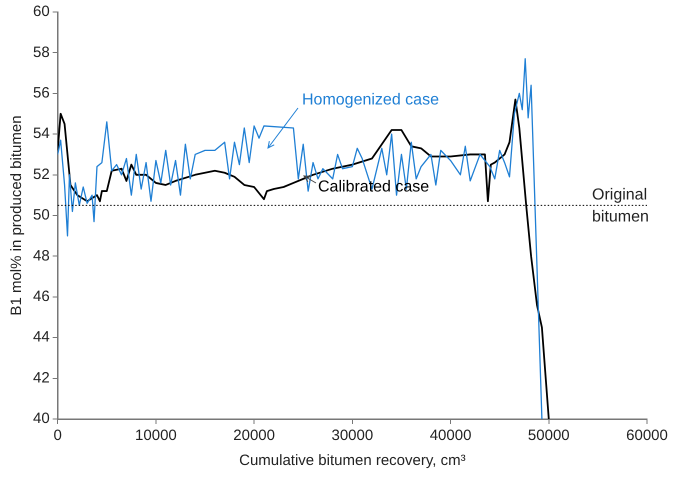 The height and width of the screenshot is (478, 687). I want to click on x-axis-title: Cumulative bitumen recovery, cm³, so click(352, 461).